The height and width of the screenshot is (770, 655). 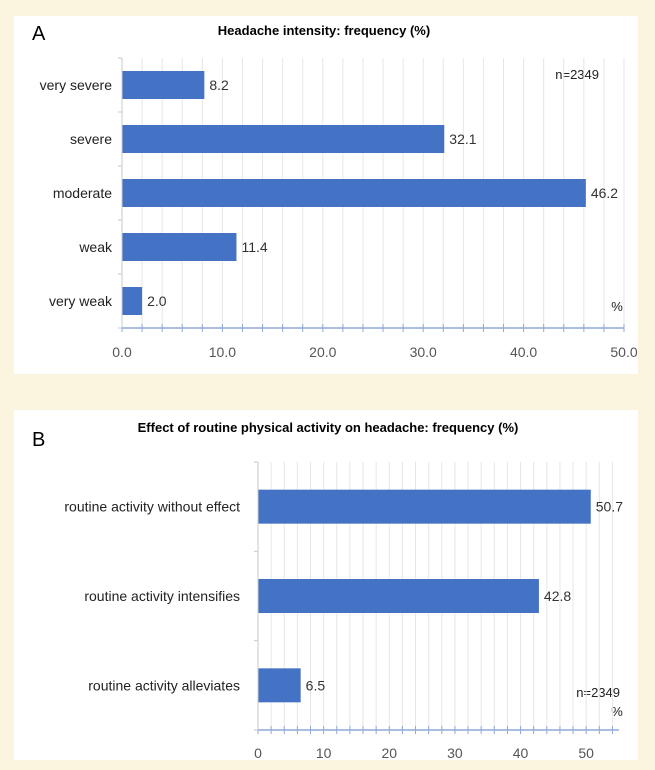 What do you see at coordinates (82, 193) in the screenshot?
I see `category-label: moderate` at bounding box center [82, 193].